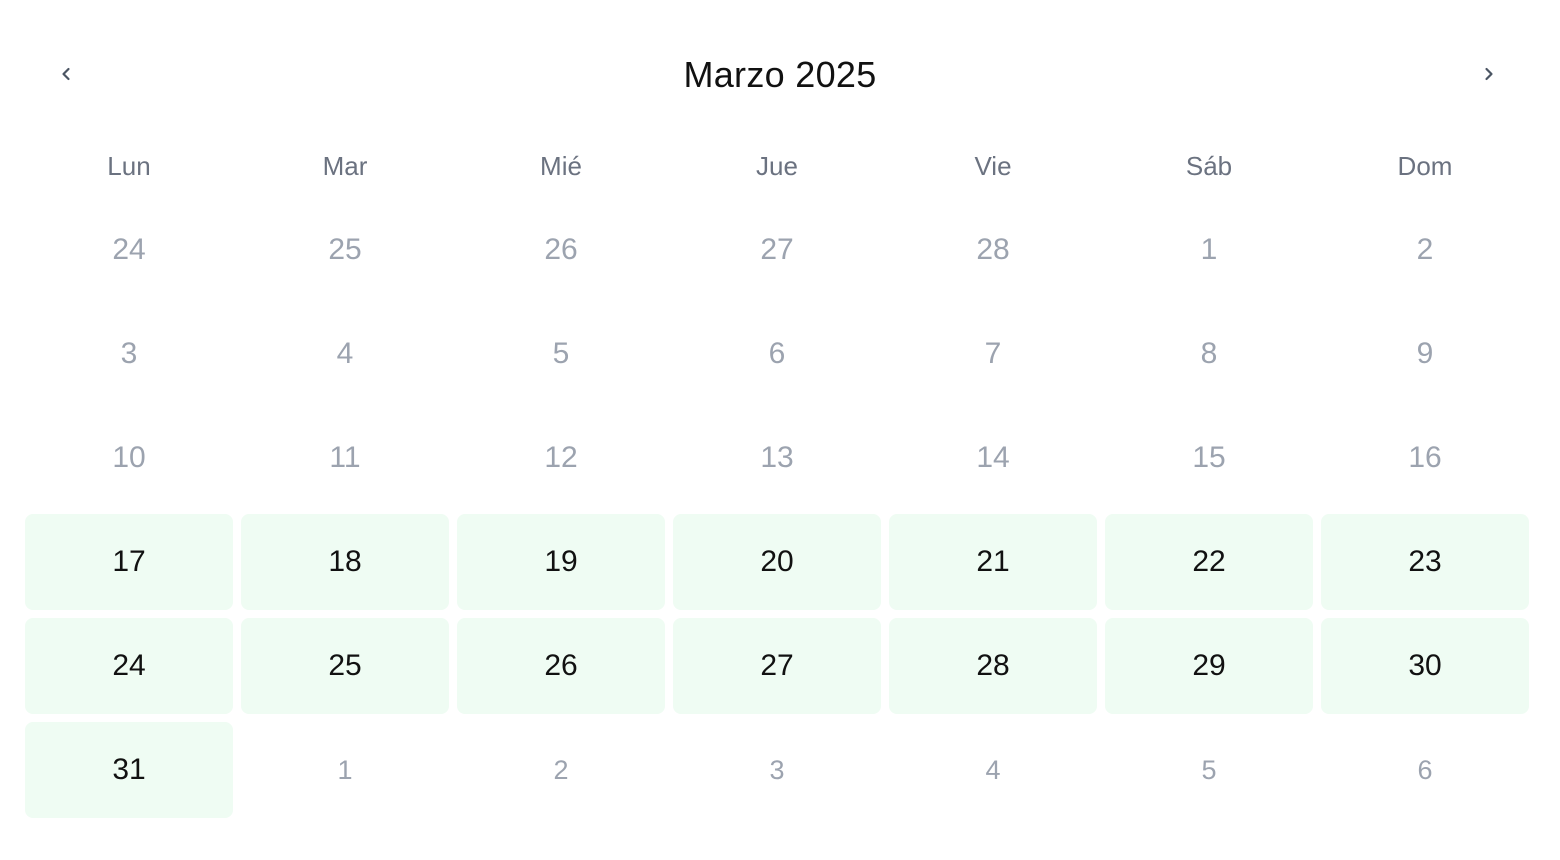 The width and height of the screenshot is (1560, 860). What do you see at coordinates (345, 249) in the screenshot?
I see `day-cell-disabled: 25` at bounding box center [345, 249].